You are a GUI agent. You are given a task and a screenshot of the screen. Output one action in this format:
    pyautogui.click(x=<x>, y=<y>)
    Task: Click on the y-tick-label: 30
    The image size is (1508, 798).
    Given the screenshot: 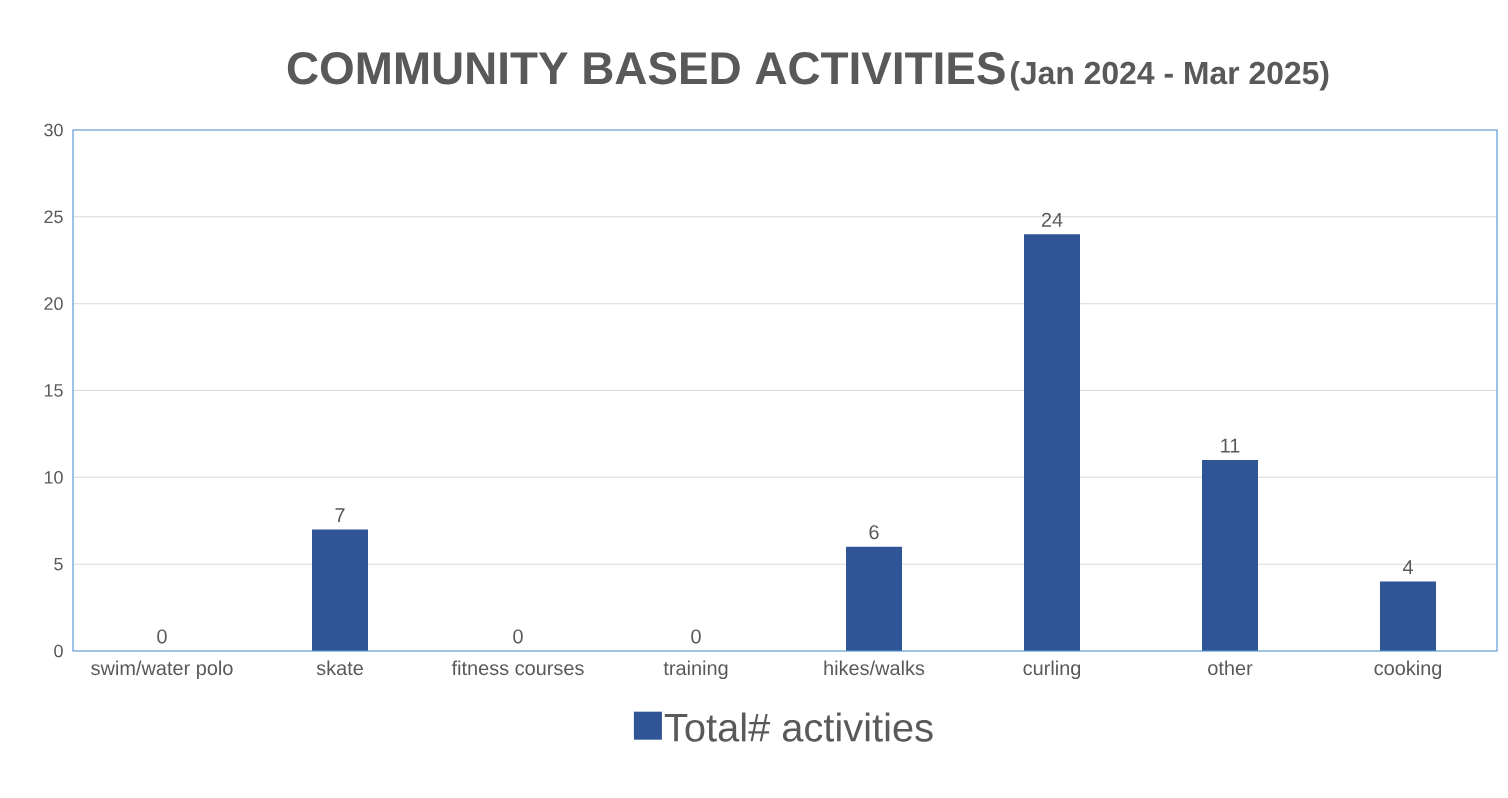 What is the action you would take?
    pyautogui.click(x=53, y=130)
    